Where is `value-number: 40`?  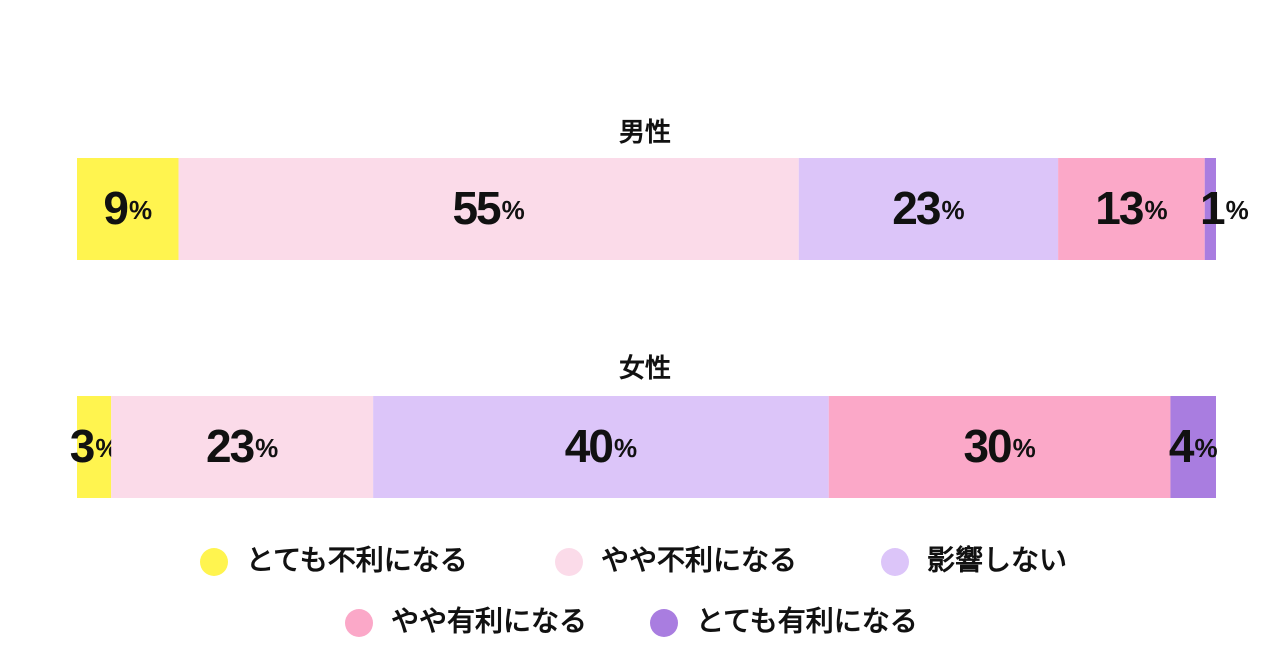 value-number: 40 is located at coordinates (589, 446).